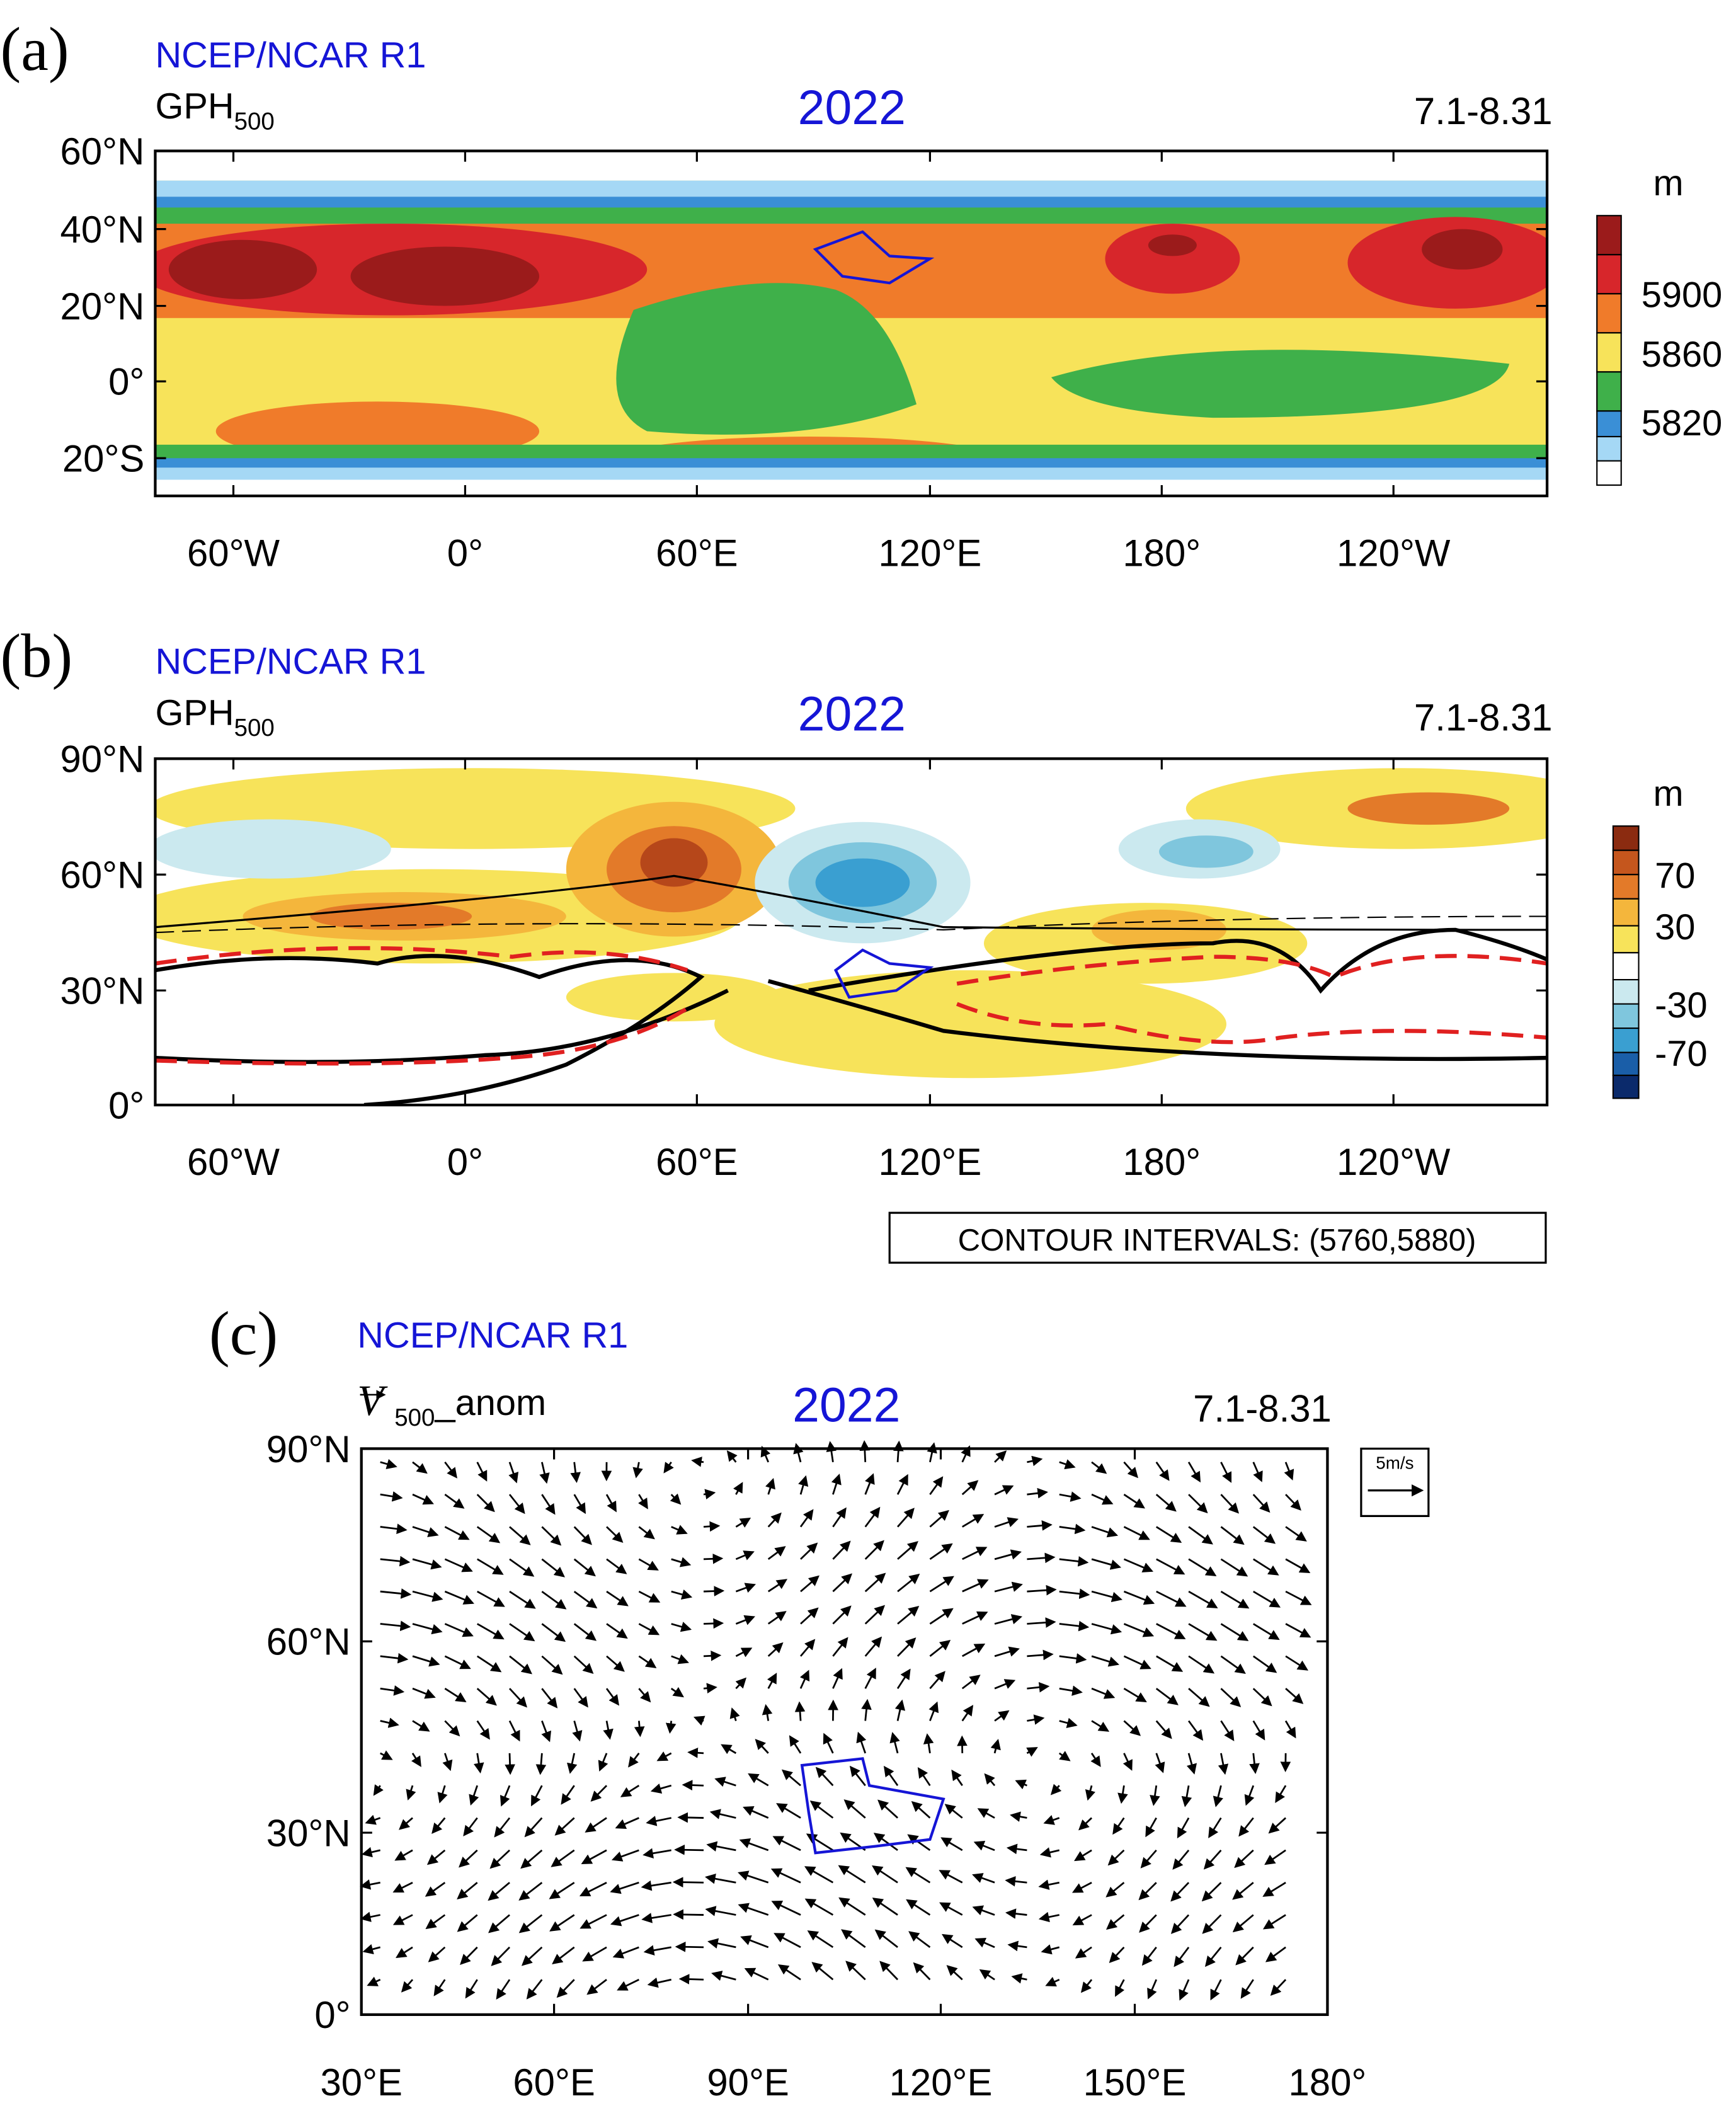 The image size is (1736, 2113). What do you see at coordinates (373, 1400) in the screenshot?
I see `variable-name: V` at bounding box center [373, 1400].